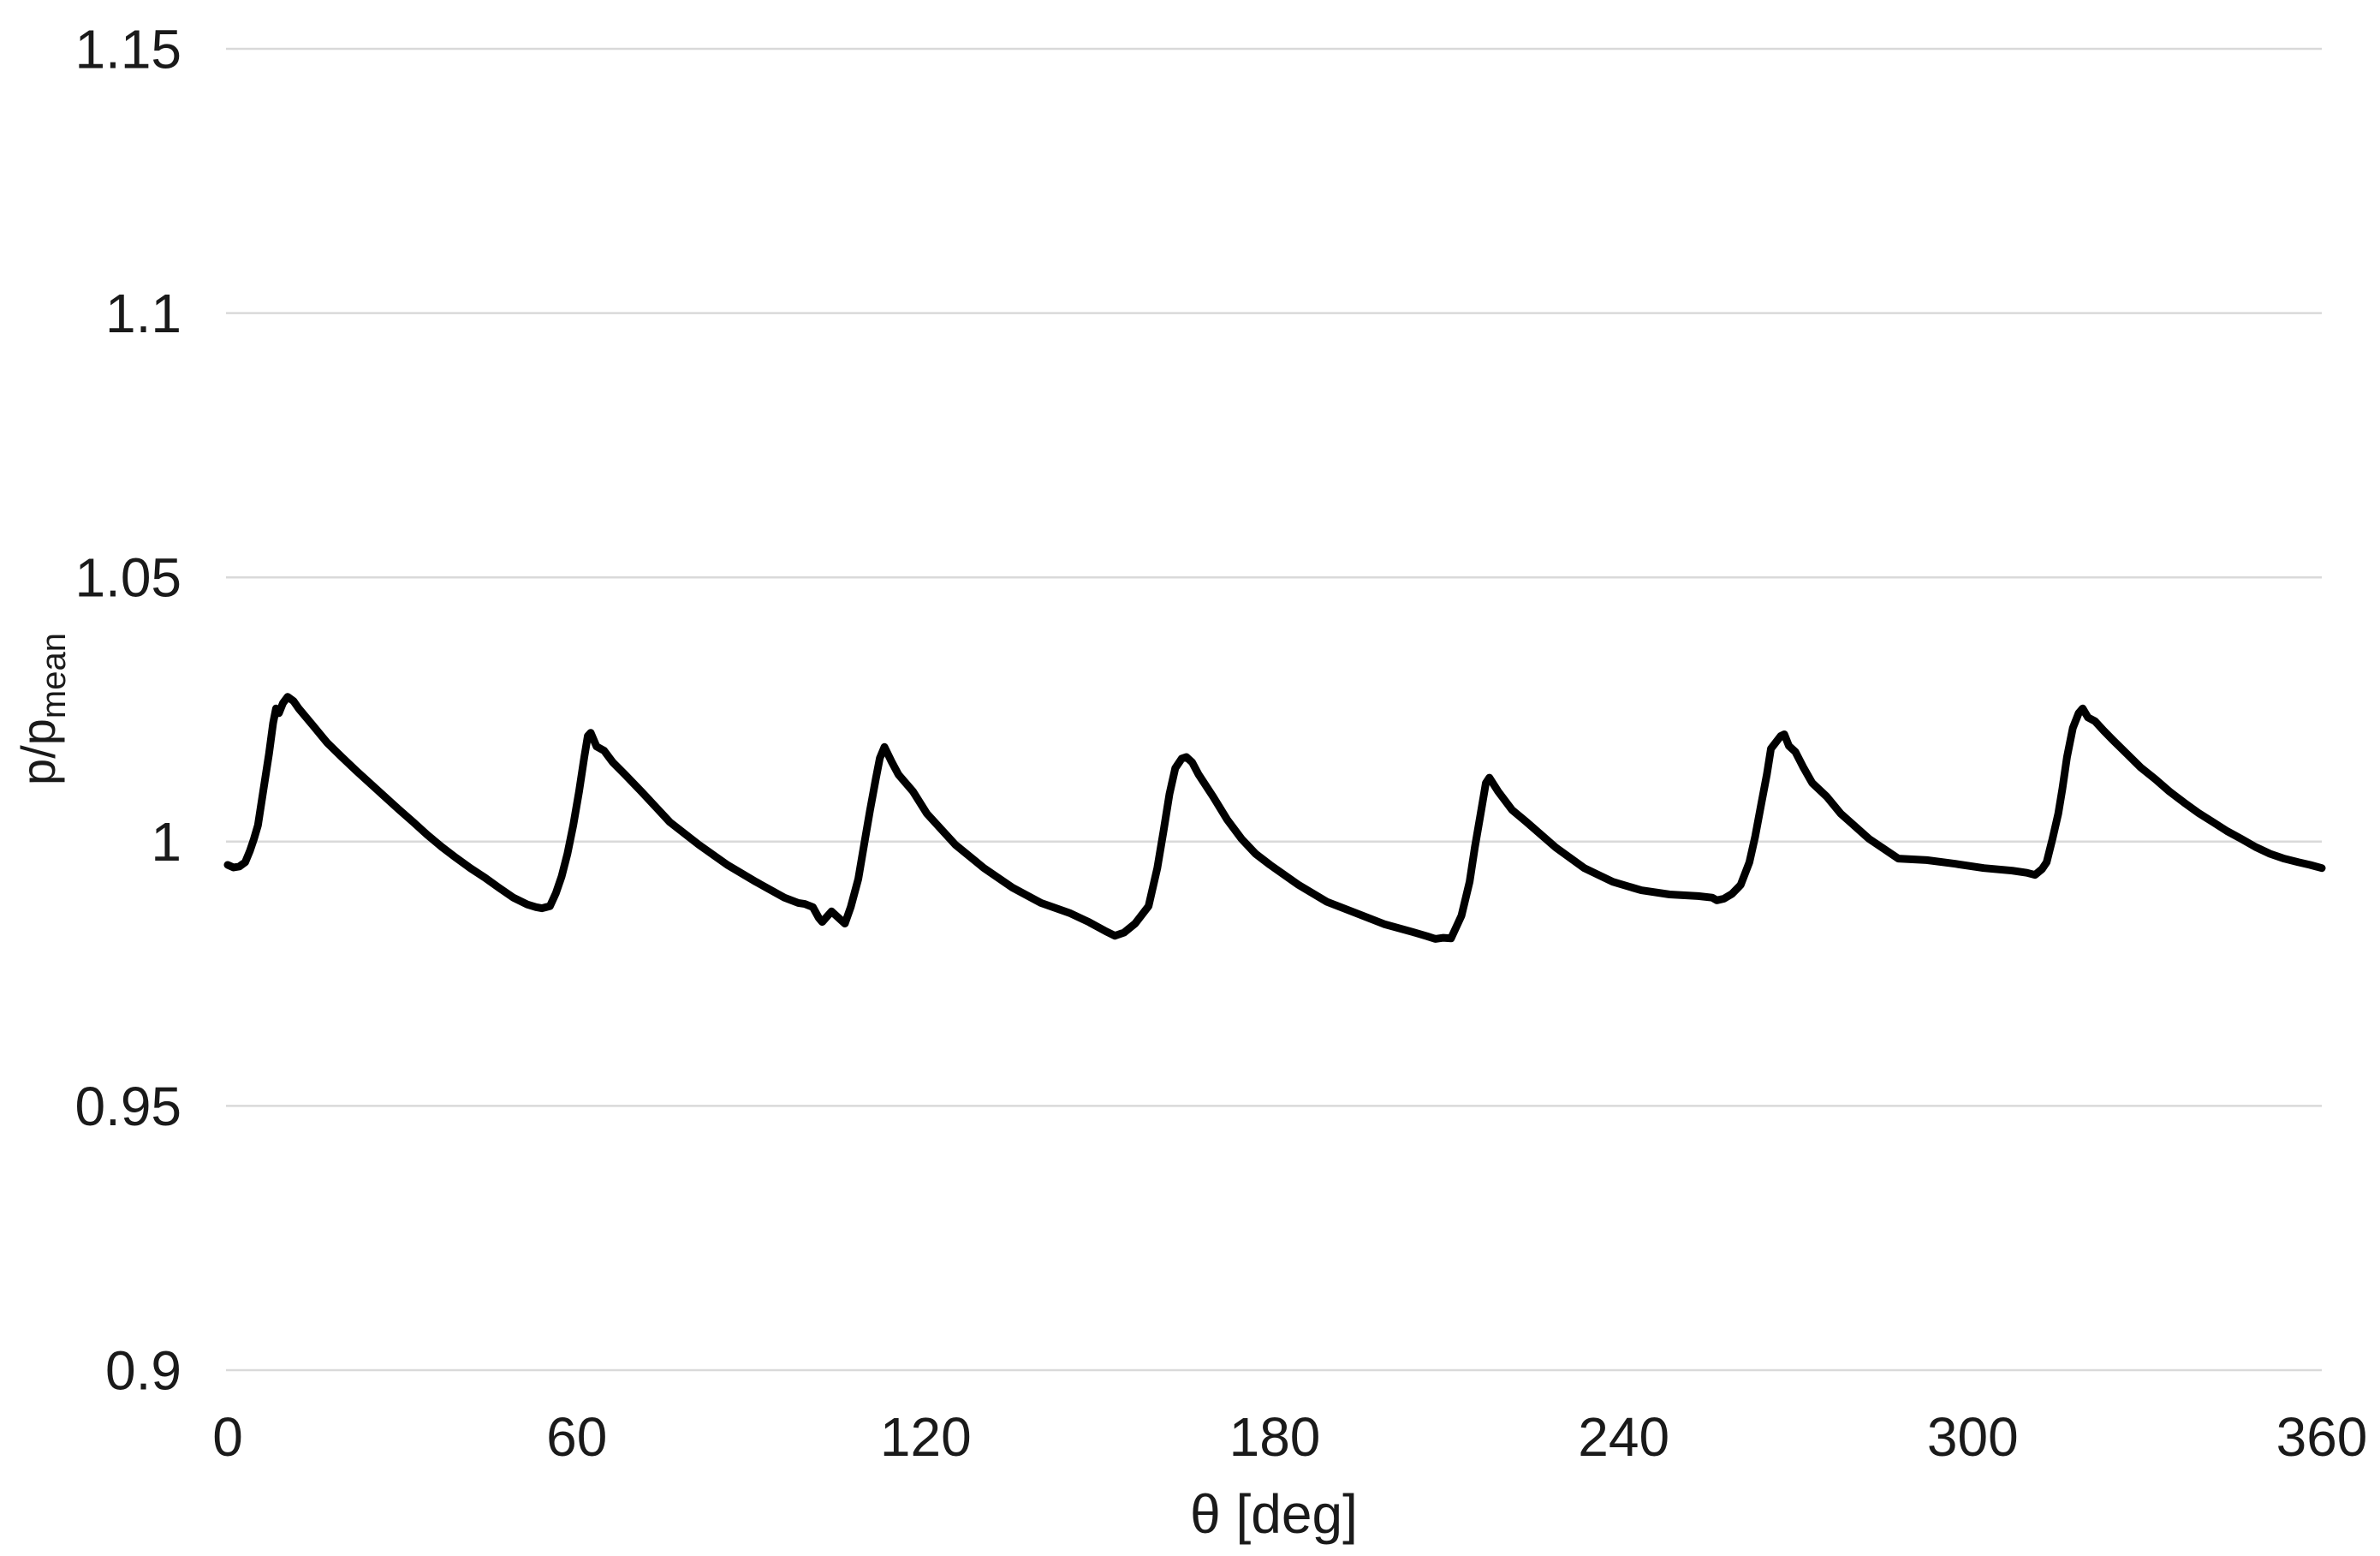  What do you see at coordinates (128, 578) in the screenshot?
I see `y-tick-label: 1.05` at bounding box center [128, 578].